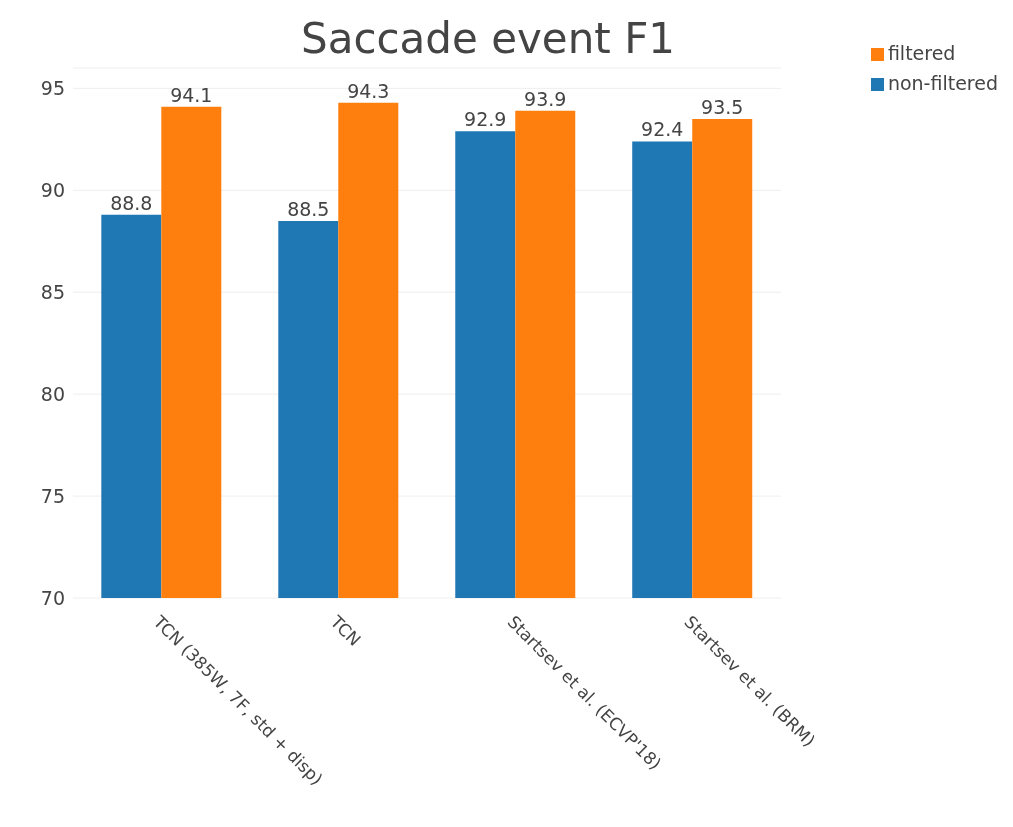 The height and width of the screenshot is (827, 1013). What do you see at coordinates (52, 597) in the screenshot?
I see `y-tick-label: 70` at bounding box center [52, 597].